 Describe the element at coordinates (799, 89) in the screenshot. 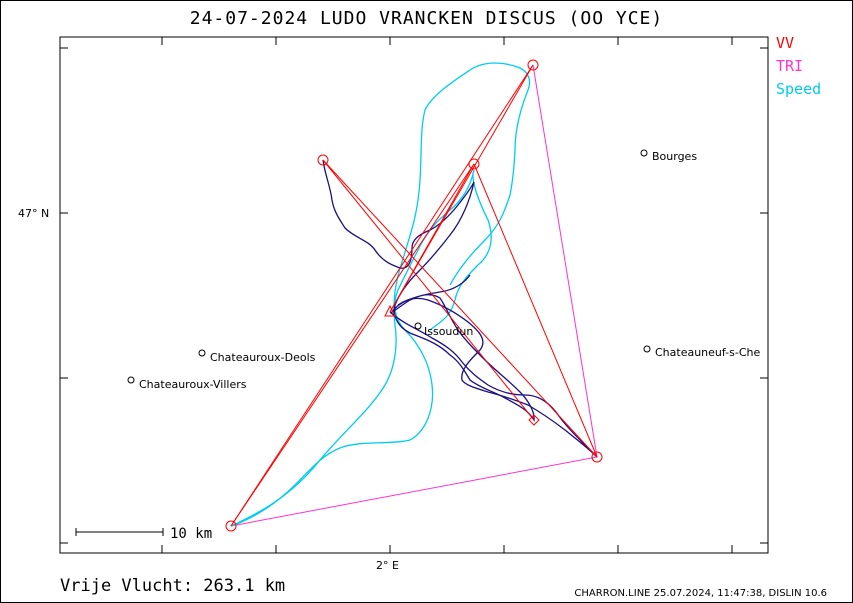

I see `legend-speed: Speed` at that location.